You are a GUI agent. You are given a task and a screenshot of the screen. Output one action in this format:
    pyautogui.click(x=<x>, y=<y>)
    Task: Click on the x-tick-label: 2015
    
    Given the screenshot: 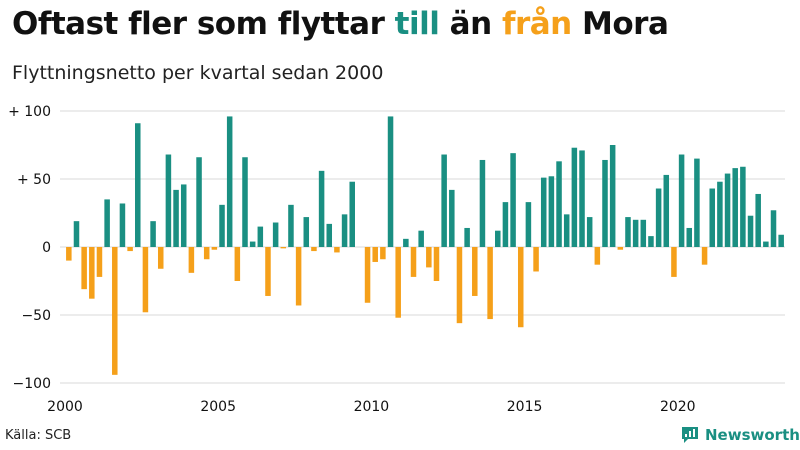 What is the action you would take?
    pyautogui.click(x=525, y=407)
    